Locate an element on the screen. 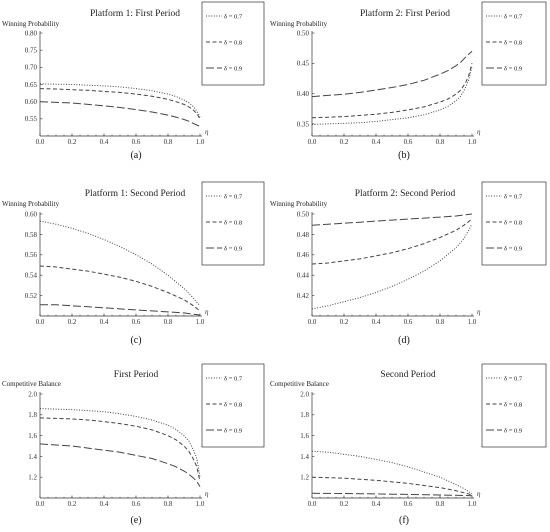  y-tick-label: 0.70 is located at coordinates (31, 68).